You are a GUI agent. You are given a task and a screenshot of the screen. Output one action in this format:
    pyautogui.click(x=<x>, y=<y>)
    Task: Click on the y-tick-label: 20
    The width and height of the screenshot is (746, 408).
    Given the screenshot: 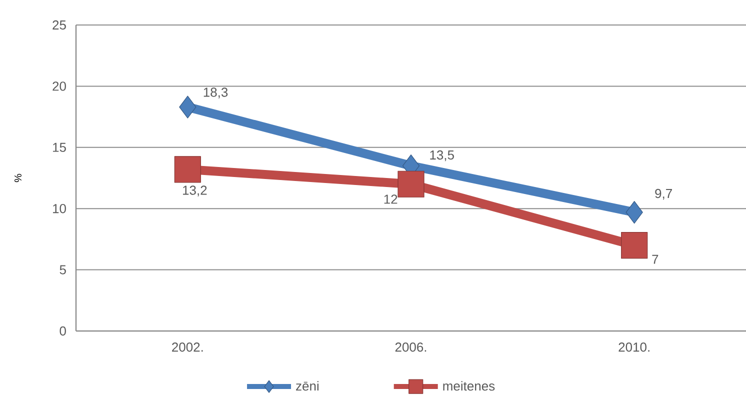 What is the action you would take?
    pyautogui.click(x=59, y=86)
    